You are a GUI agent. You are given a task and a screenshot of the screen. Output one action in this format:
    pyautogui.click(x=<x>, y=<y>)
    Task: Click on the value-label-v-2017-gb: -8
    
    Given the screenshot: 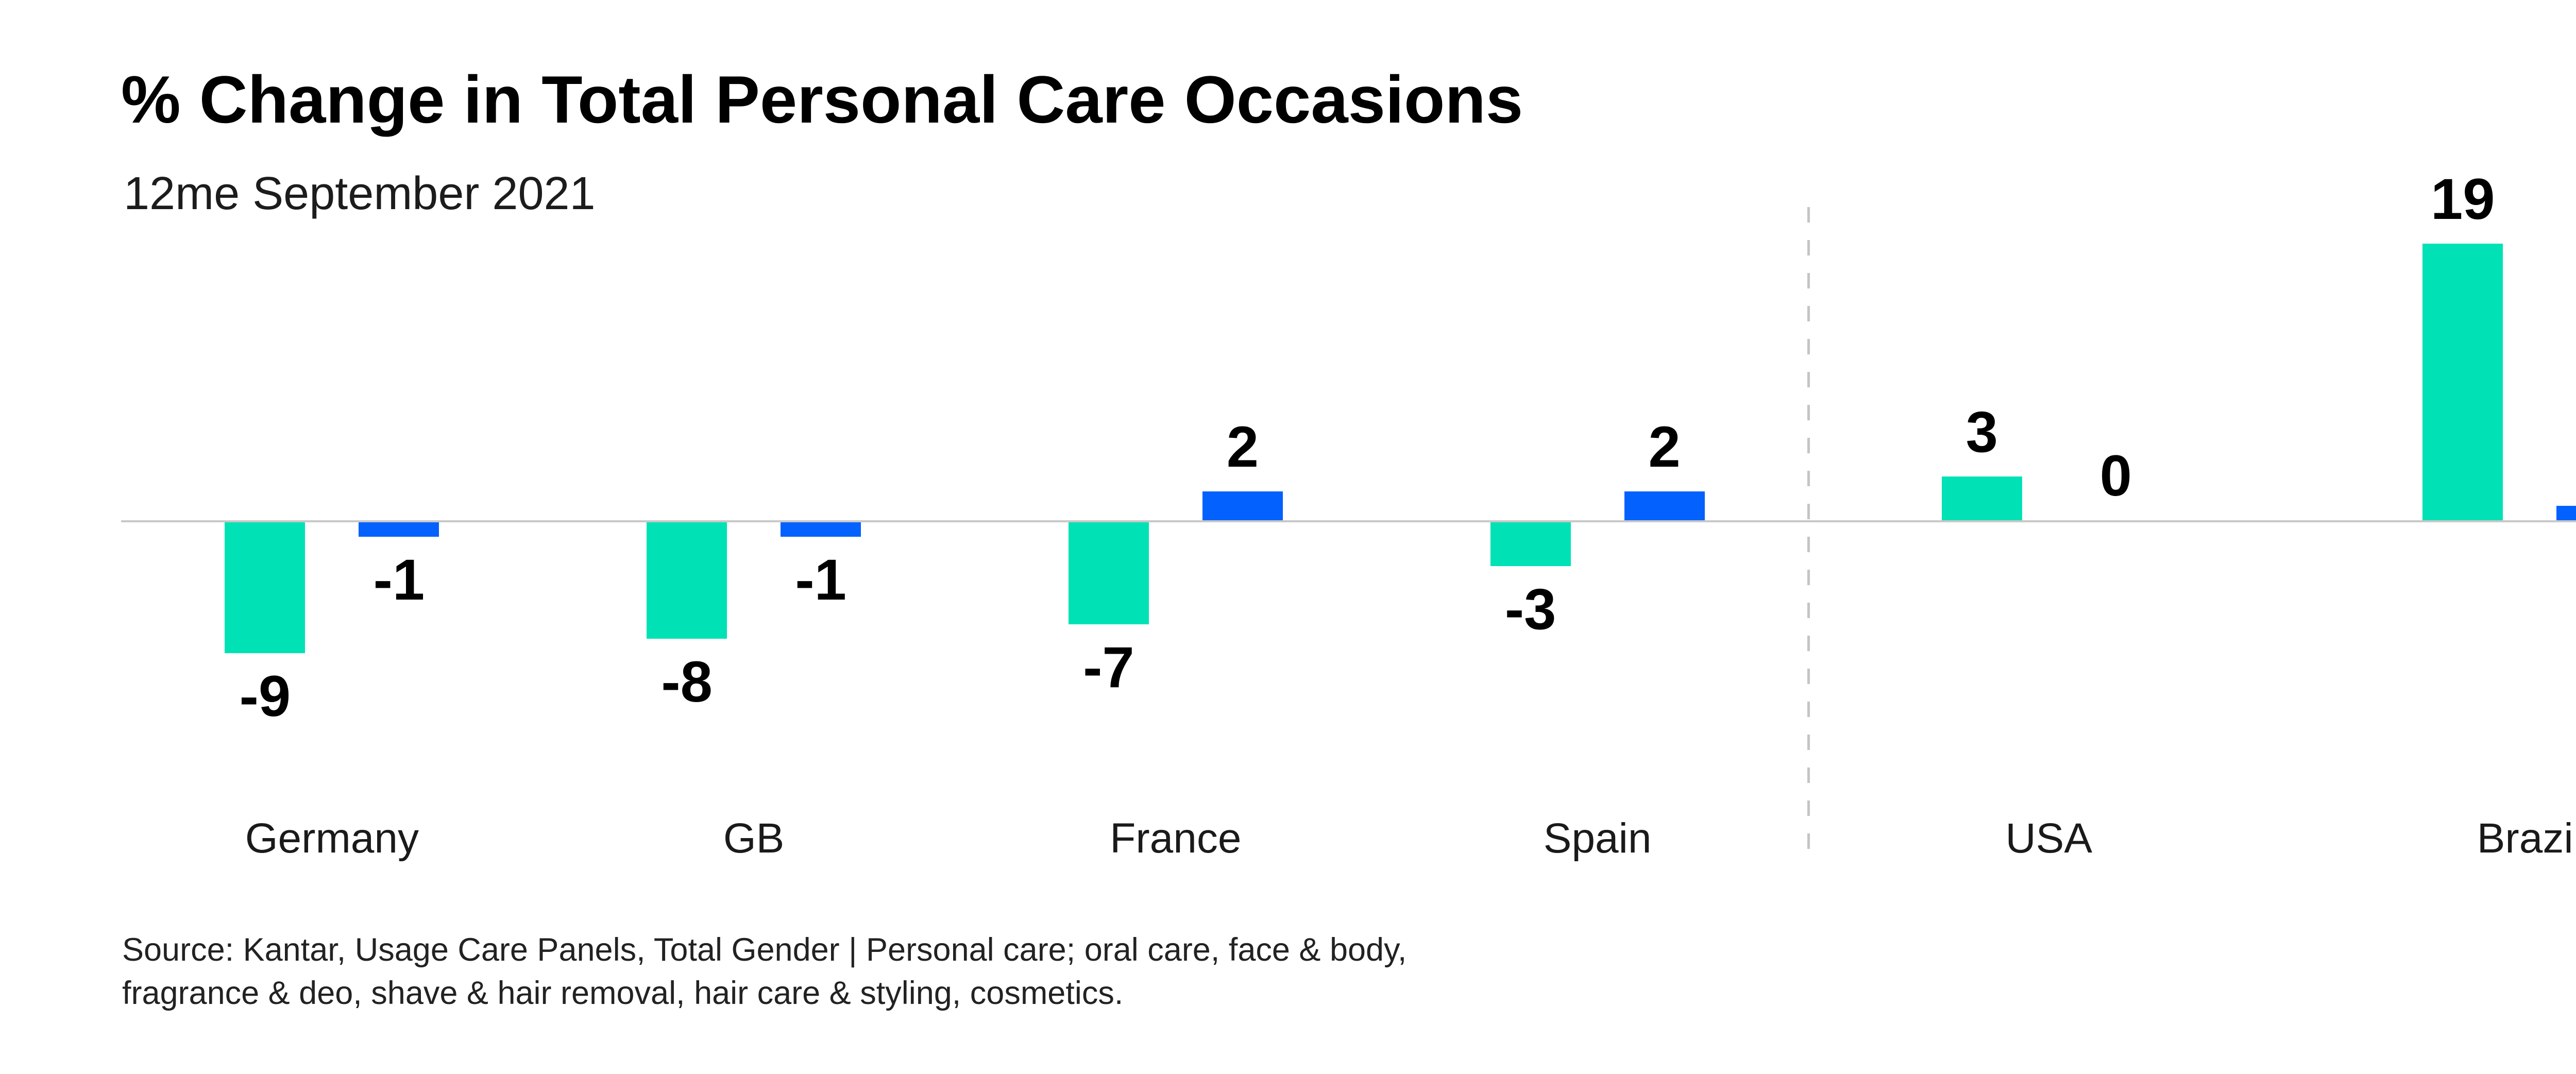 What is the action you would take?
    pyautogui.click(x=687, y=682)
    